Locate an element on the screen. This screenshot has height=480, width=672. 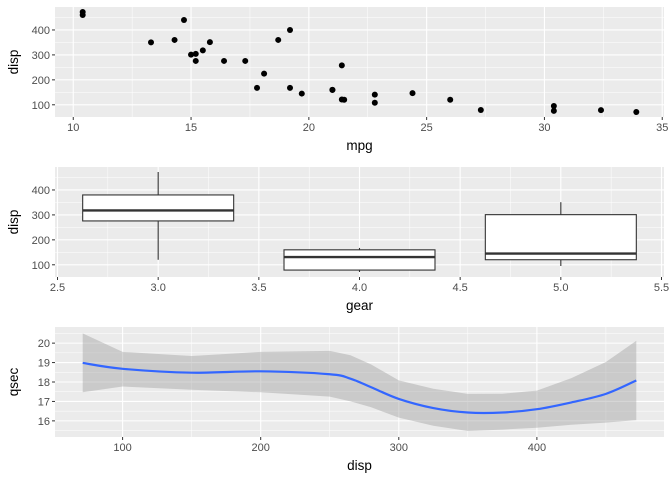
x-tick-label: 15 is located at coordinates (191, 128).